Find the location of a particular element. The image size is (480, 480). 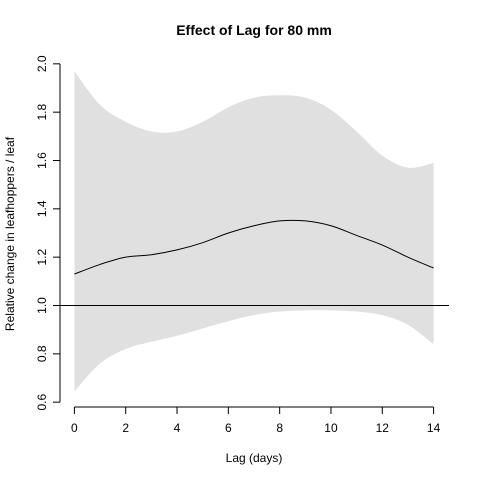

x-axis-label: Lag (days) is located at coordinates (254, 458).